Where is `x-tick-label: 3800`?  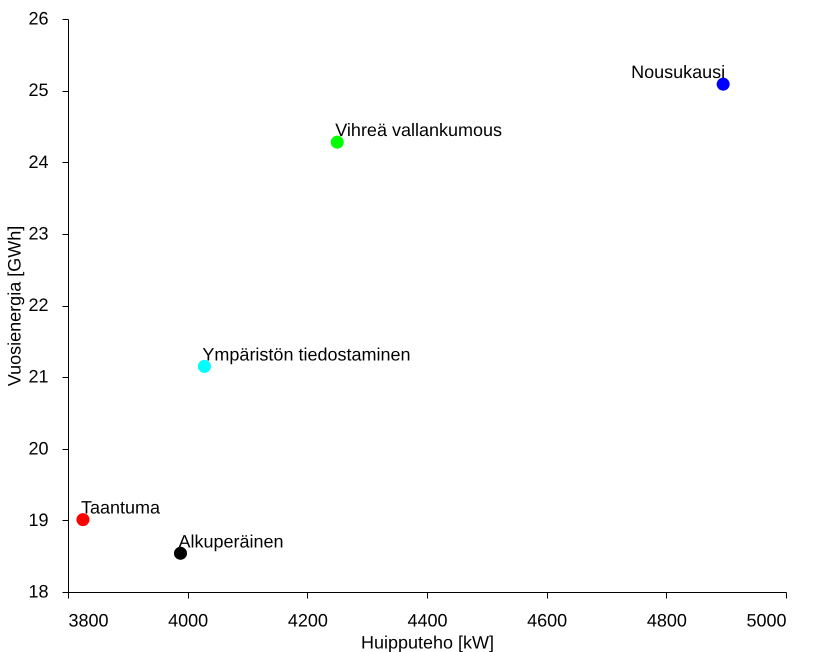
x-tick-label: 3800 is located at coordinates (88, 620).